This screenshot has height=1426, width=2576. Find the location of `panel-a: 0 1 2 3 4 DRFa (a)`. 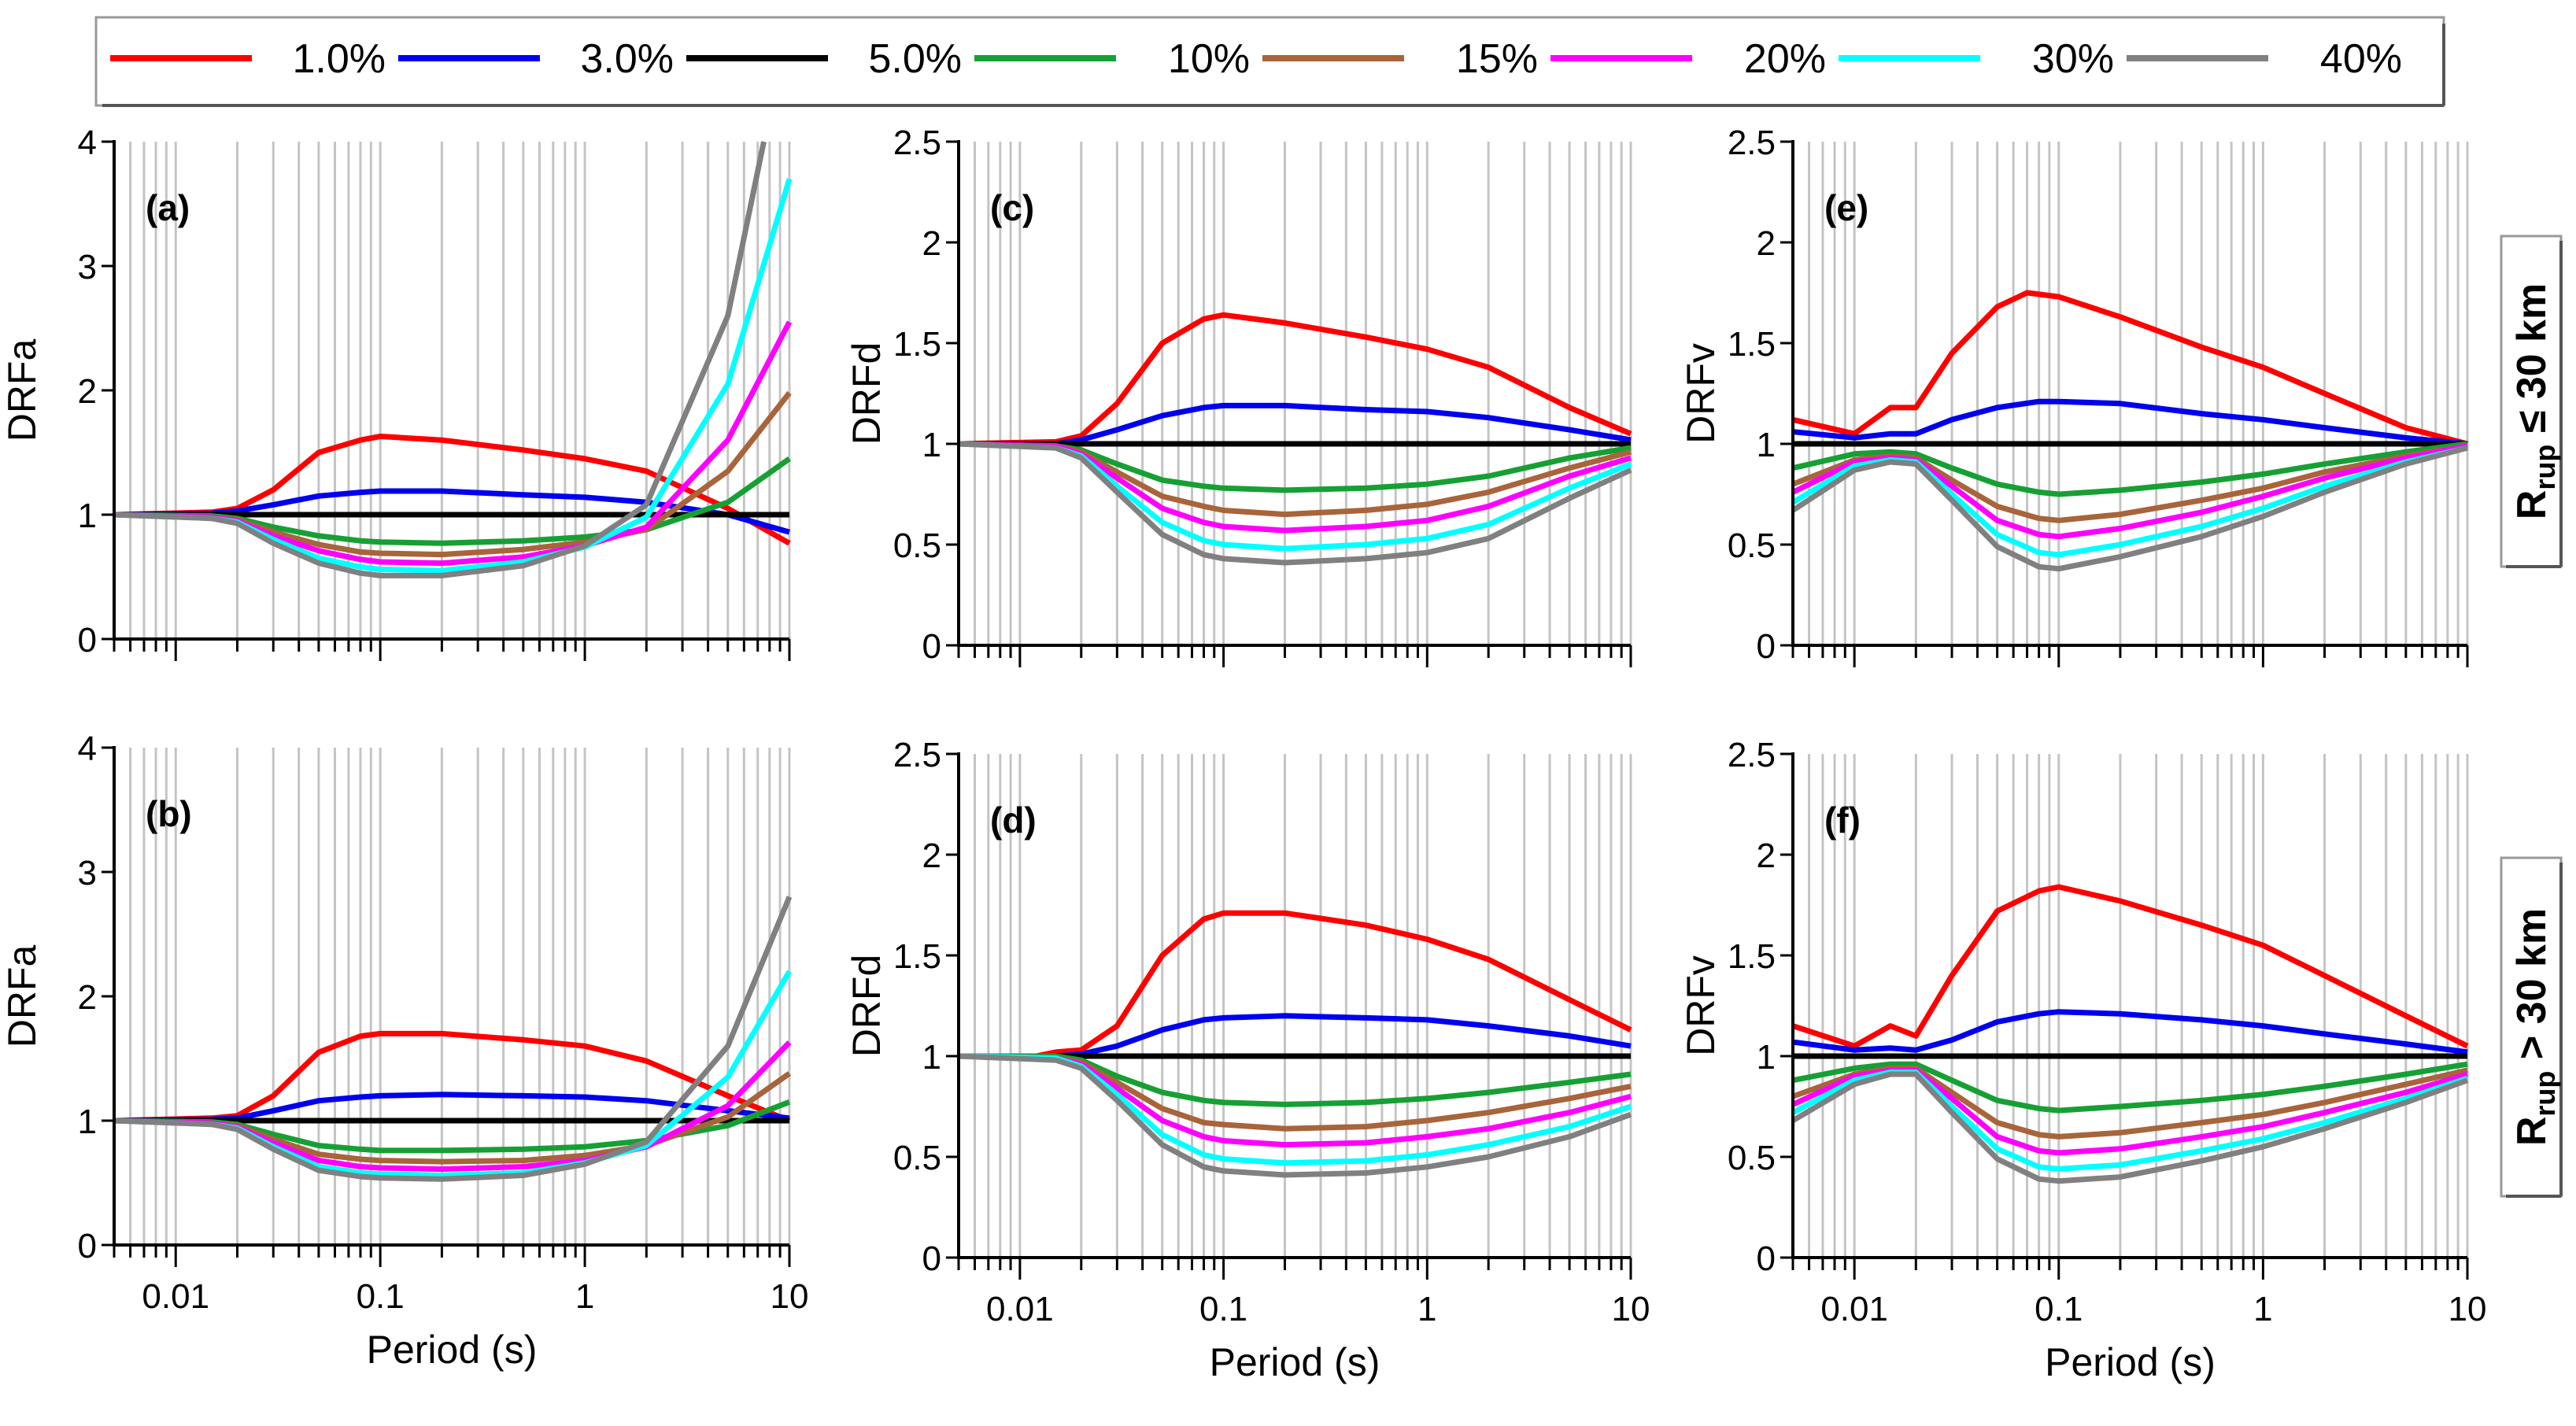

panel-a: 0 1 2 3 4 DRFa (a) is located at coordinates (396, 392).